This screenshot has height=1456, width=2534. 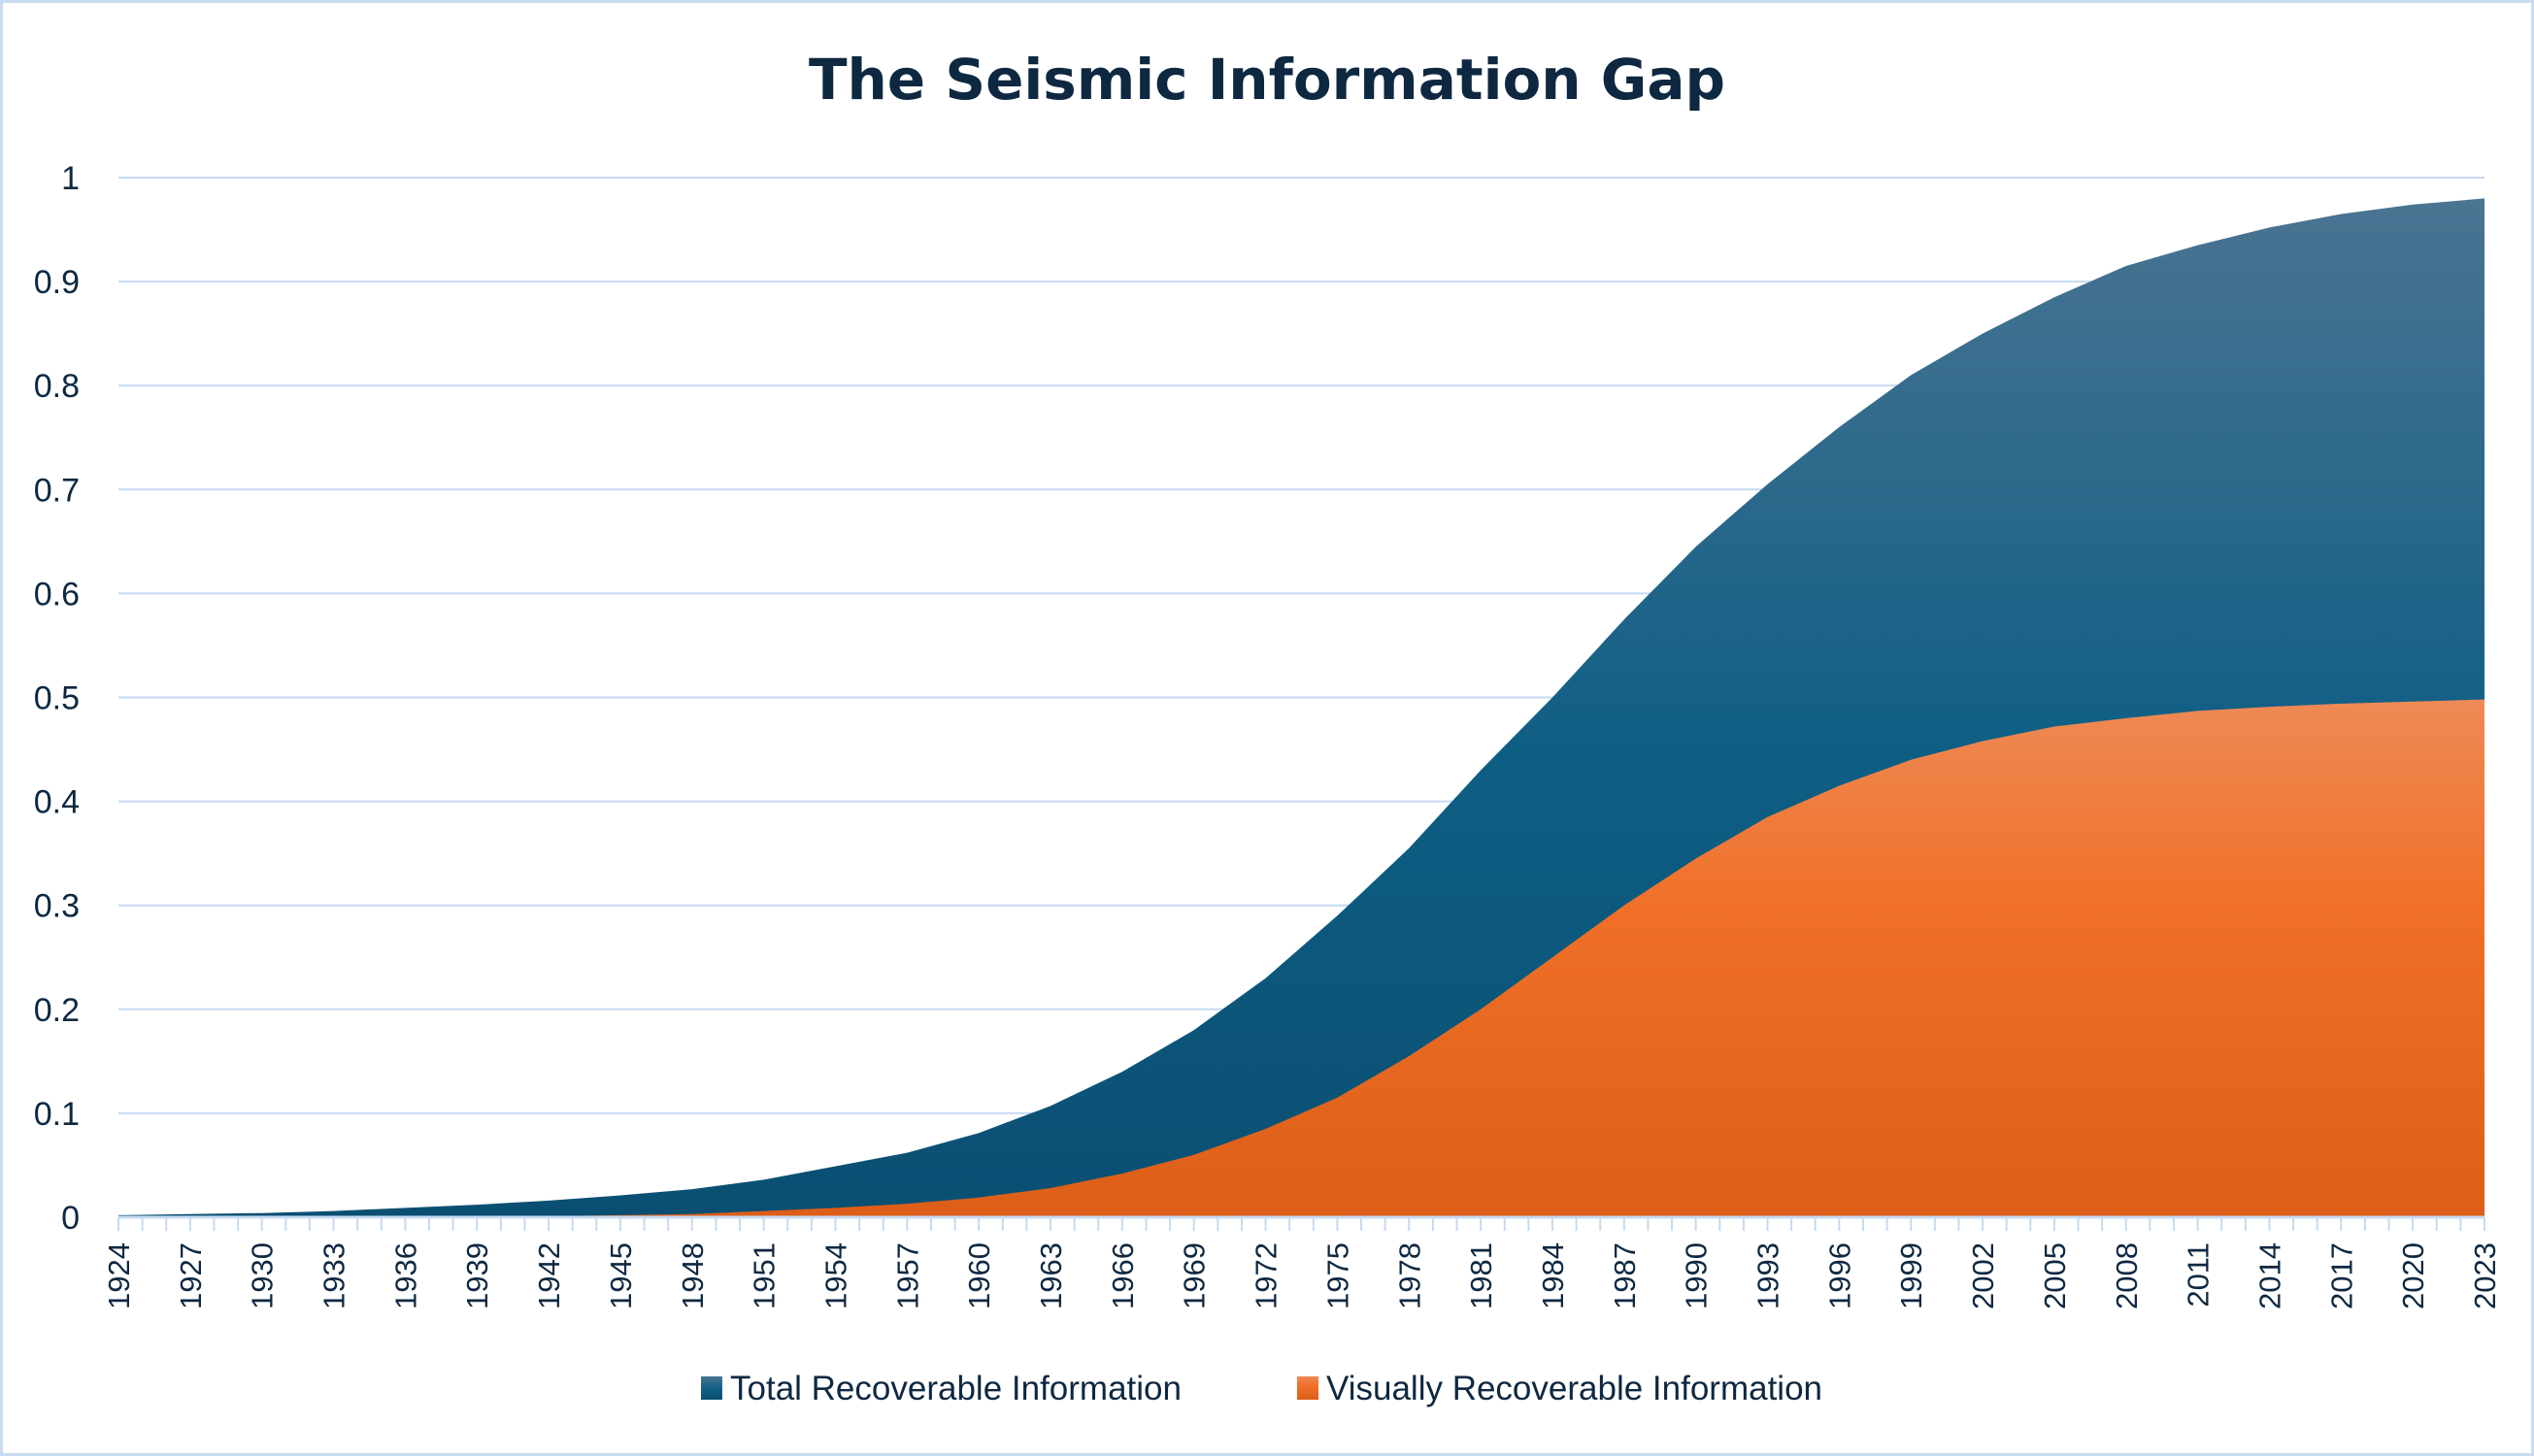 I want to click on x-tick-label: 1993, so click(x=1768, y=1275).